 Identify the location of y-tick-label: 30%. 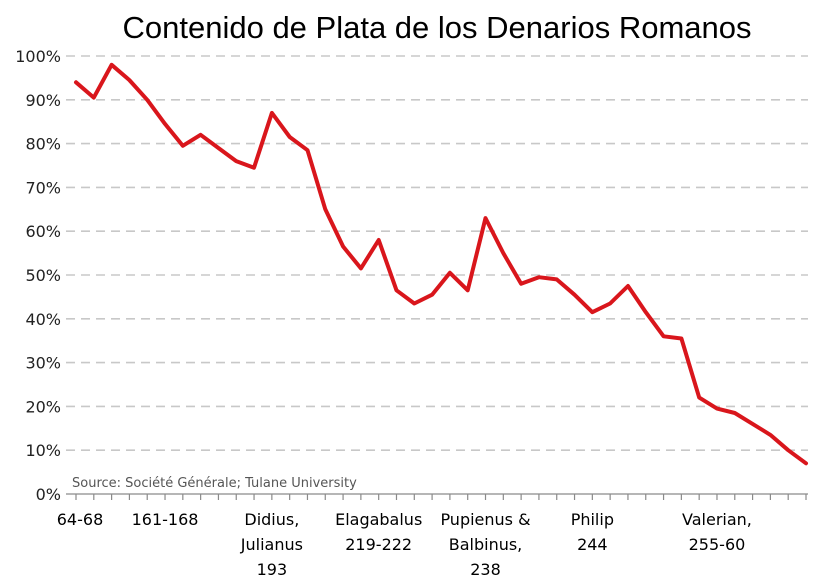
(43, 363).